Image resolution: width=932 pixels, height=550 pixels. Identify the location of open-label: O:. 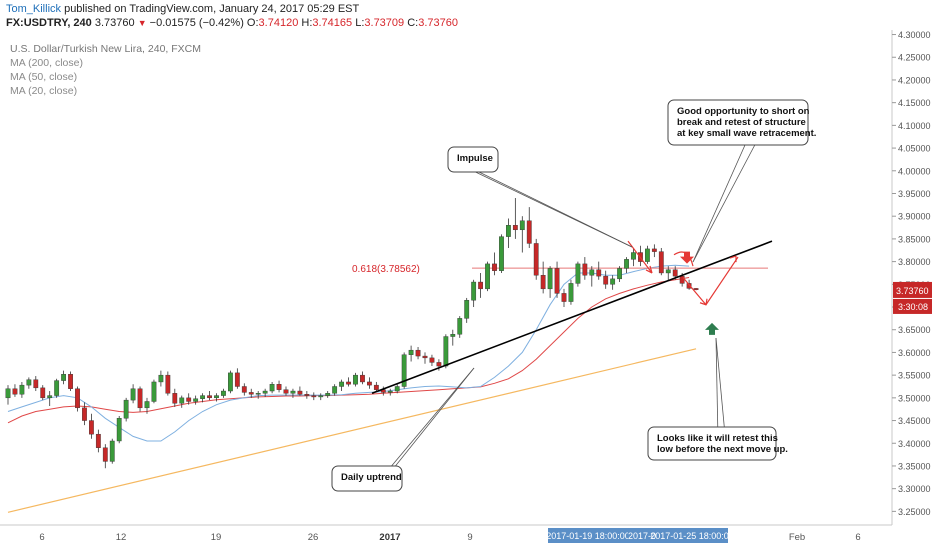
(252, 23).